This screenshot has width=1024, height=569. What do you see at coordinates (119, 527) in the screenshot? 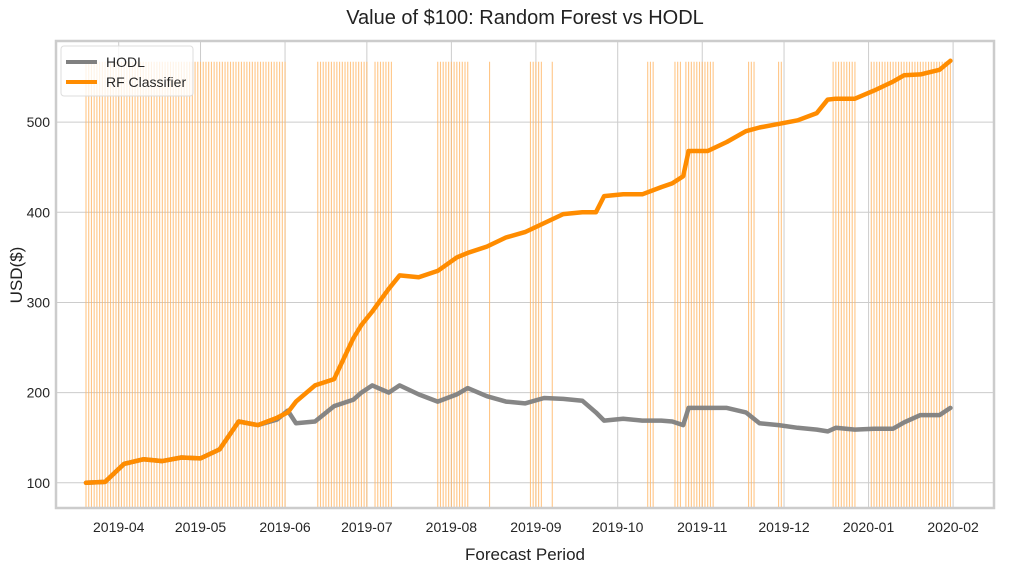
I see `x-tick-label-0: 2019-04` at bounding box center [119, 527].